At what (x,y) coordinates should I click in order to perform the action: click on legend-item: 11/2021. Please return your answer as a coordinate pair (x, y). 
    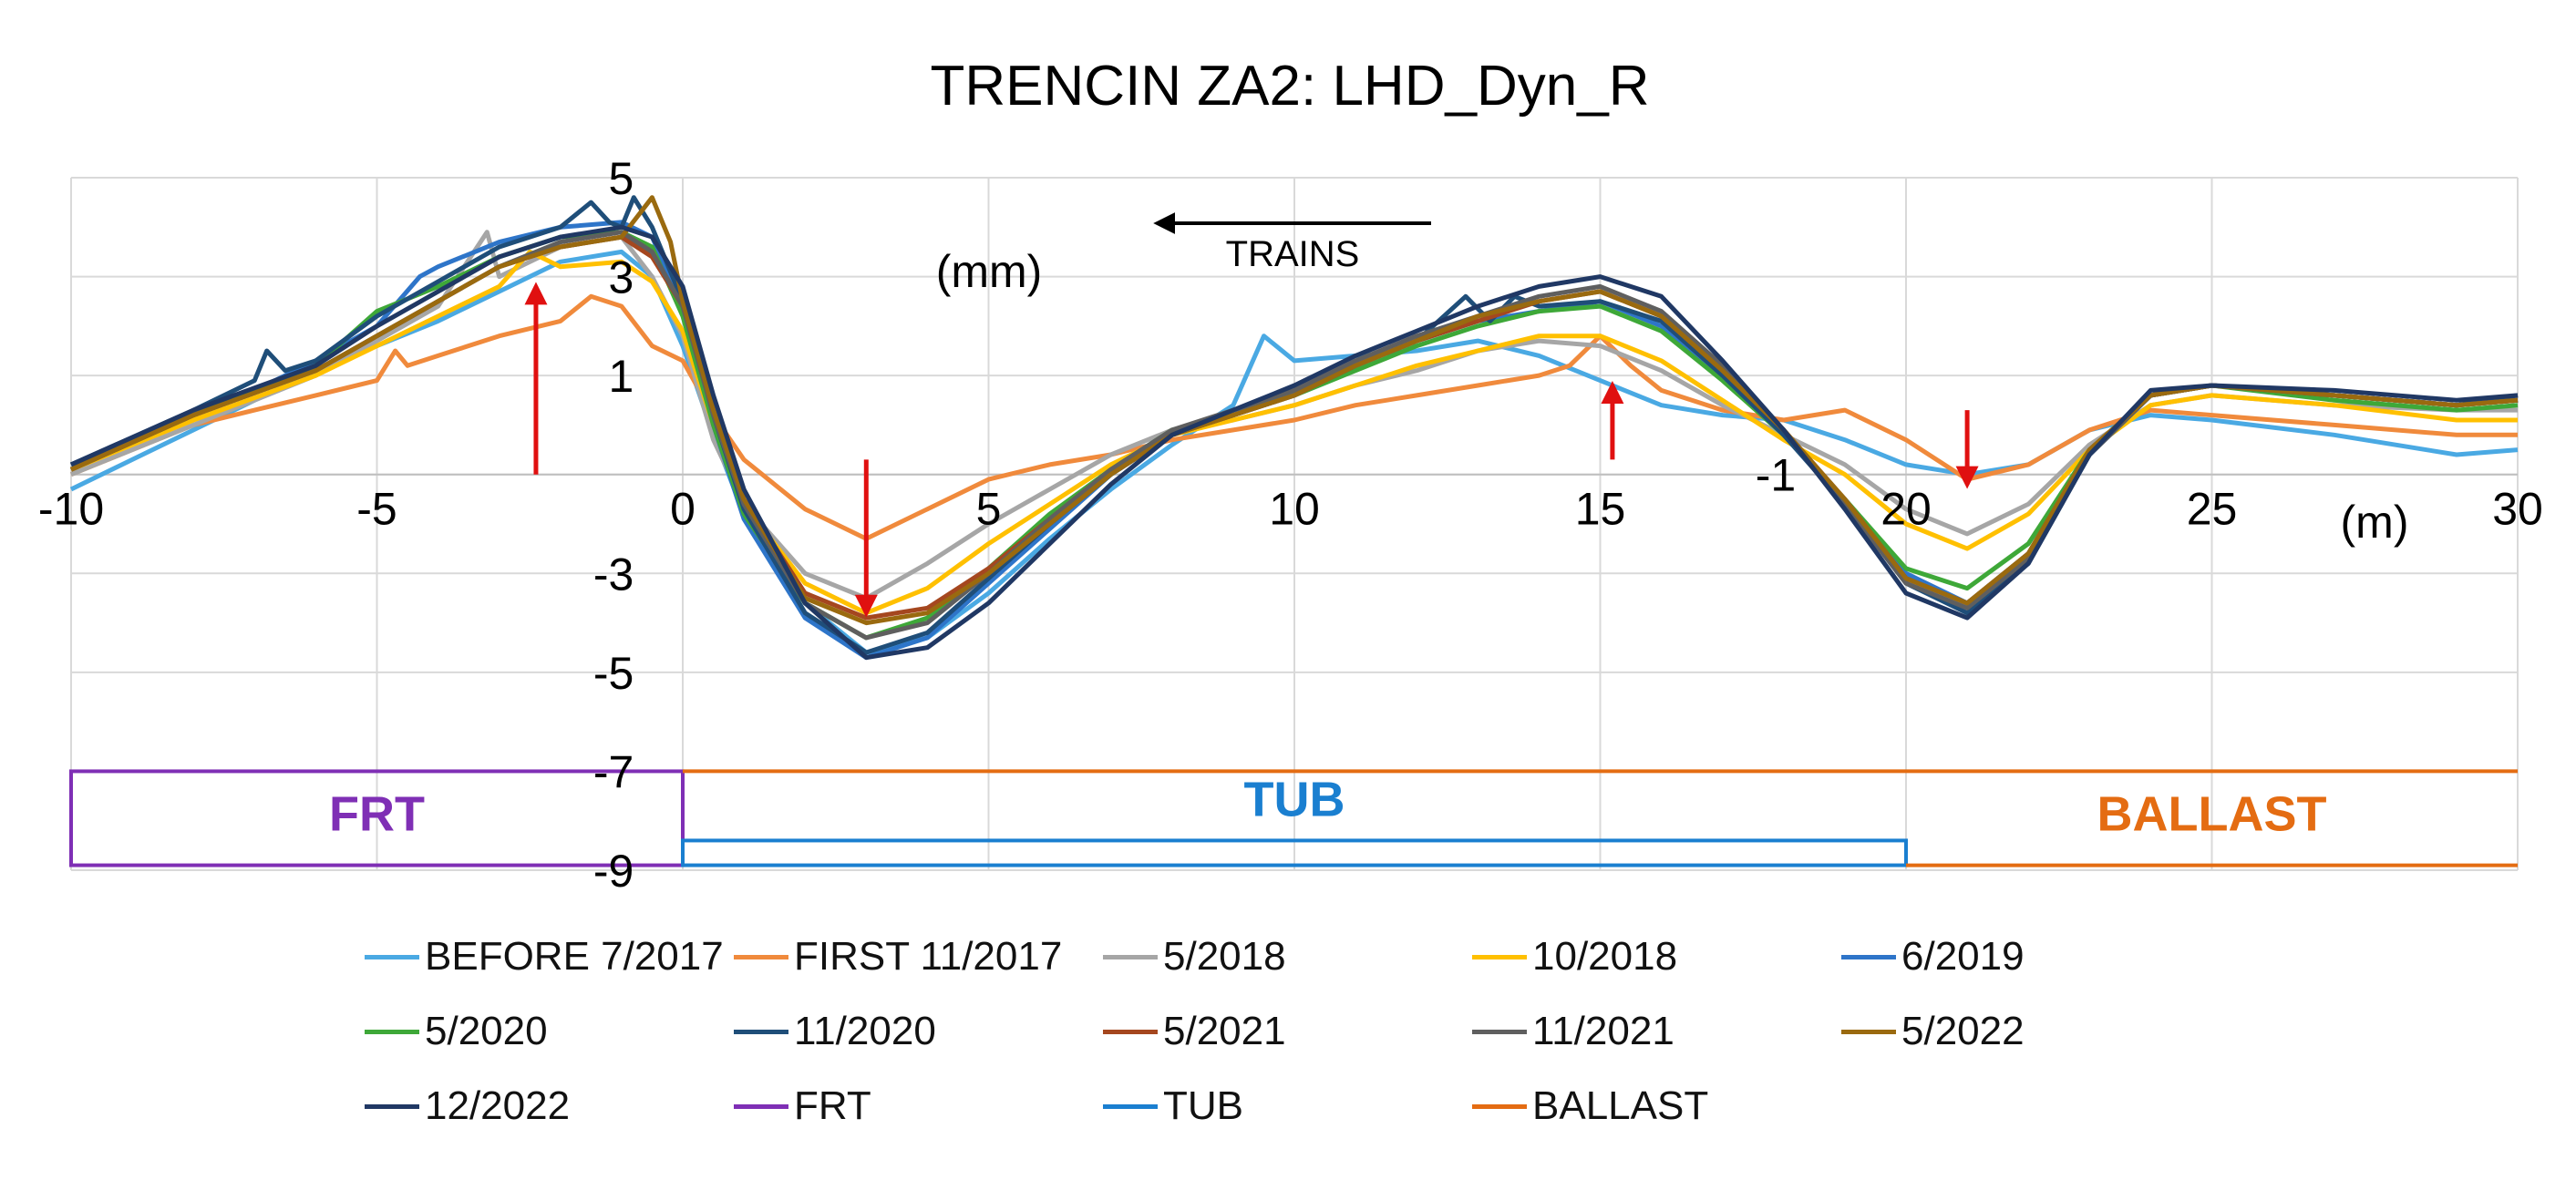
    Looking at the image, I should click on (1573, 1031).